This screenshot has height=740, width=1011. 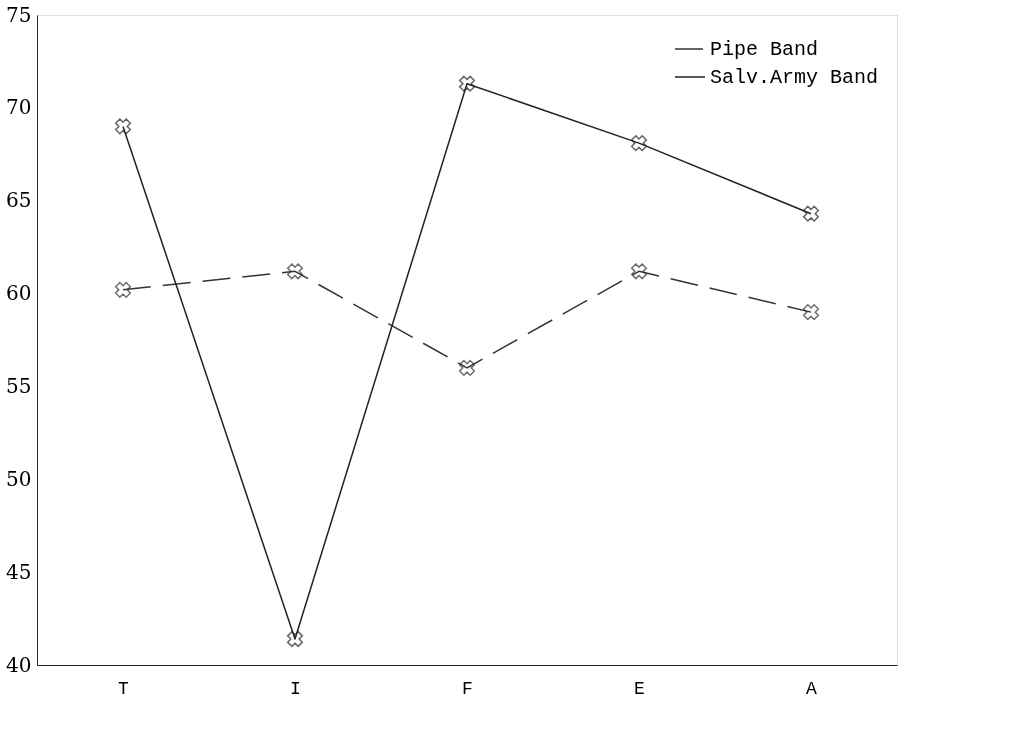 I want to click on x-tick-label: F, so click(x=467, y=688).